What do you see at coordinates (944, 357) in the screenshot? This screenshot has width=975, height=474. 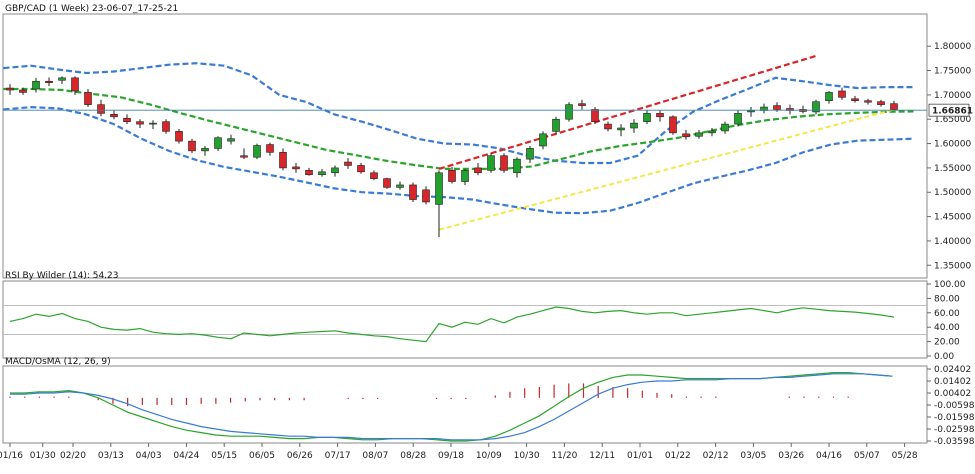 I see `rsi-tick-label: 0.00` at bounding box center [944, 357].